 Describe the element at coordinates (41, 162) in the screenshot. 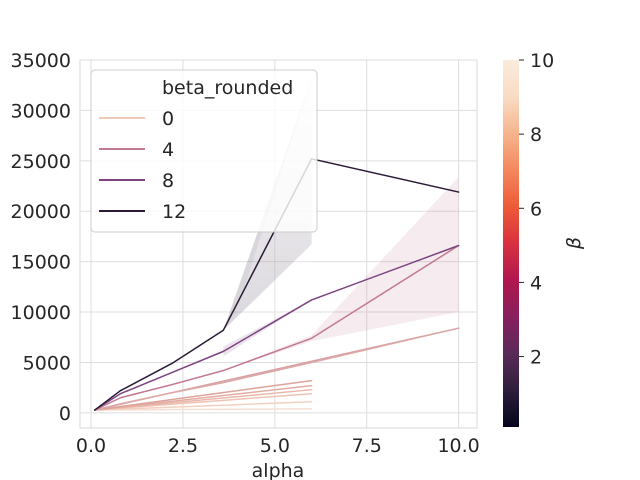

I see `y-tick-label: 25000` at that location.